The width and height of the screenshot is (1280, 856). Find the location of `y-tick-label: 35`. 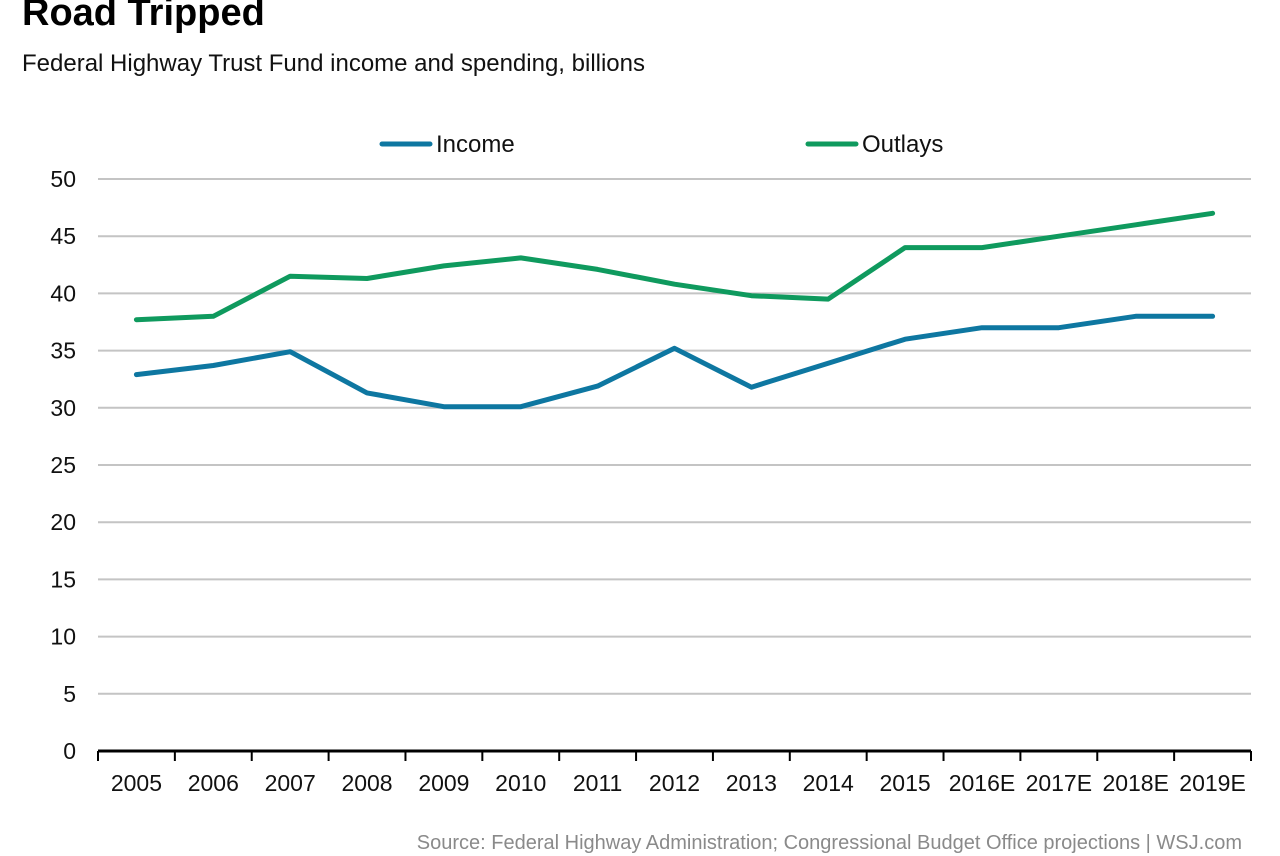

y-tick-label: 35 is located at coordinates (63, 351).